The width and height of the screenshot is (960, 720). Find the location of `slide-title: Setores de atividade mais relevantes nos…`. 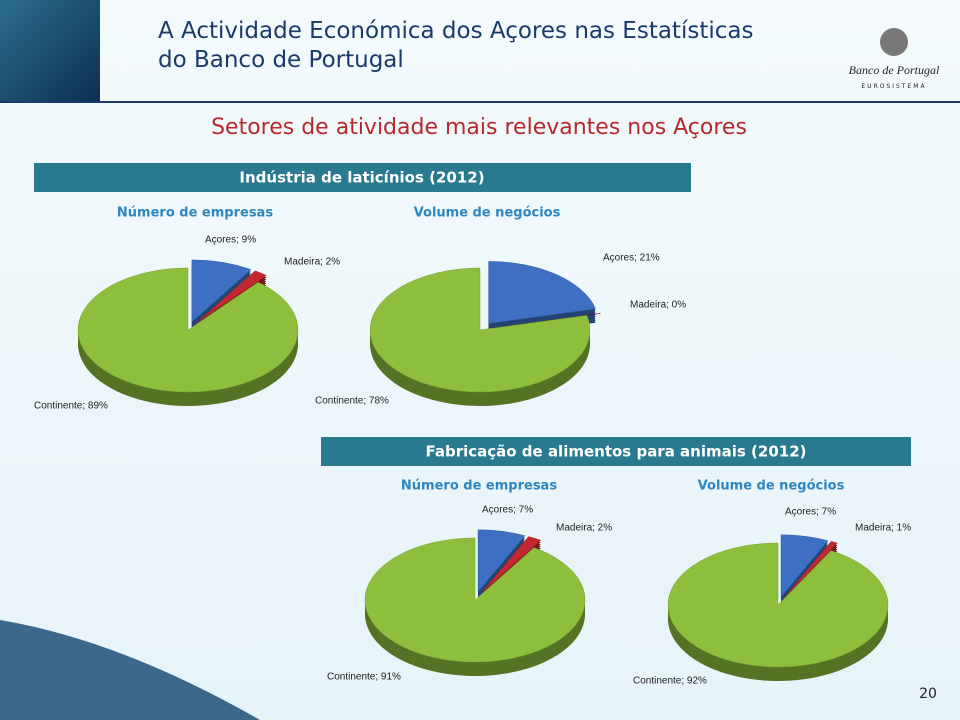

slide-title: Setores de atividade mais relevantes nos… is located at coordinates (479, 127).